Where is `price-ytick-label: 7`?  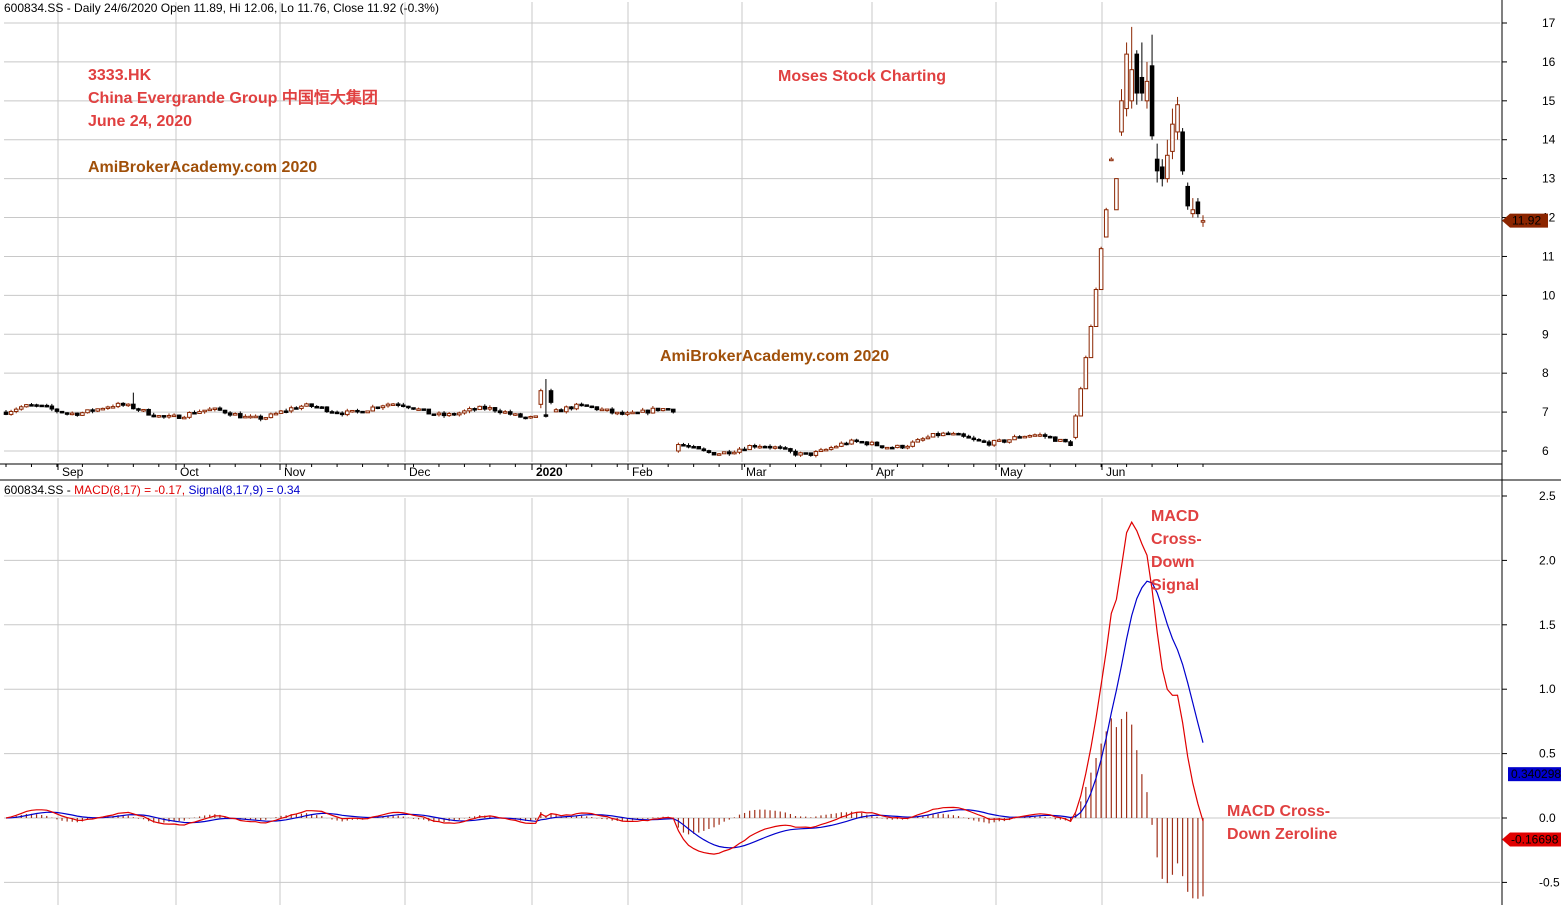 price-ytick-label: 7 is located at coordinates (1545, 412).